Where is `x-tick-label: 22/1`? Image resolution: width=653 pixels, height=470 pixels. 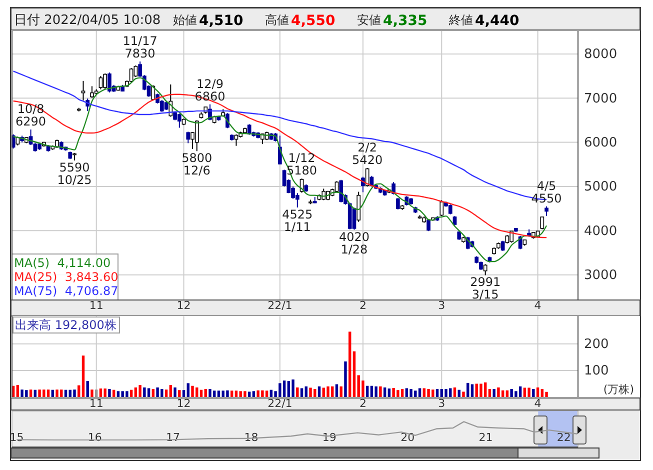
x-tick-label: 22/1 is located at coordinates (280, 403).